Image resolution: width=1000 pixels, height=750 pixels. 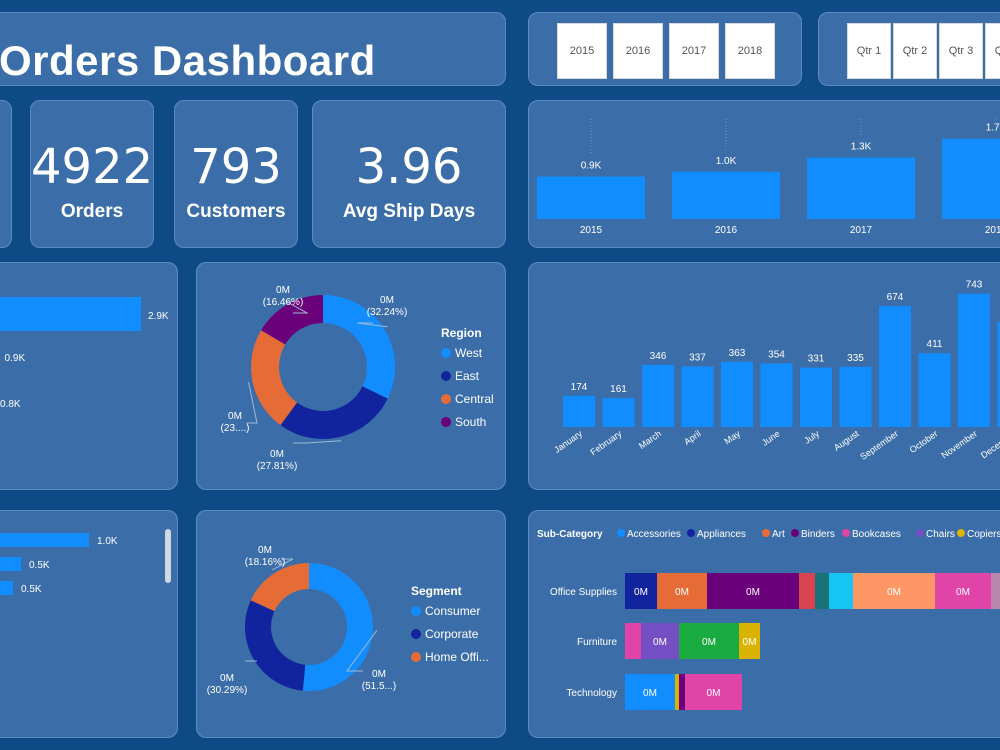 I want to click on partial-bar-chart-bottom-panel: 1.0K0.5K0.5KKKKK, so click(x=89, y=624).